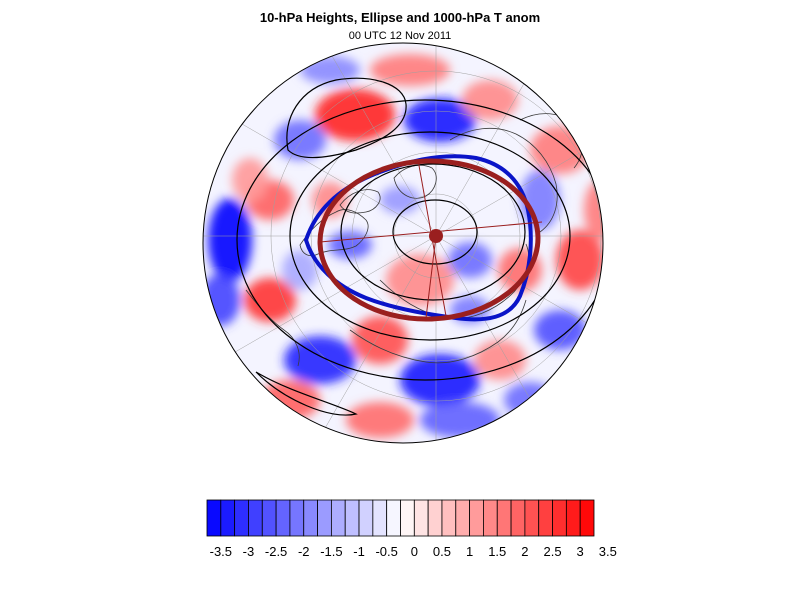 This screenshot has height=600, width=800. I want to click on colorbar-tick-label: 0, so click(414, 551).